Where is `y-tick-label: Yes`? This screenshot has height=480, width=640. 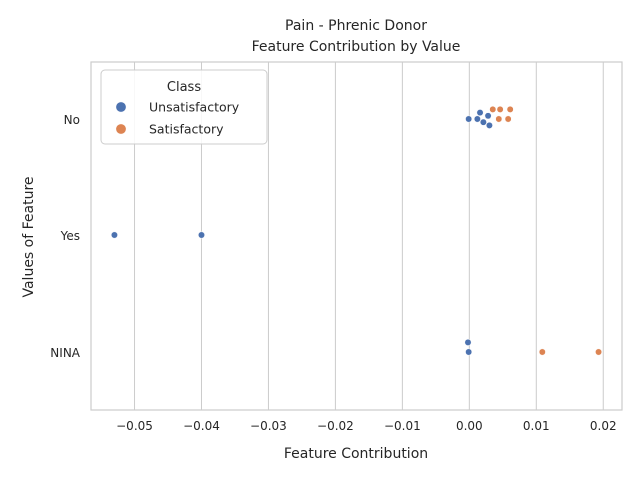 y-tick-label: Yes is located at coordinates (70, 236).